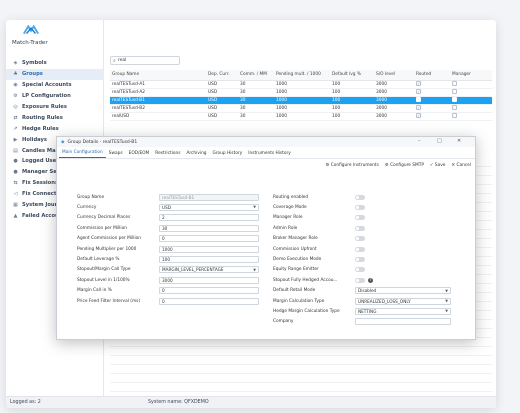 This screenshot has height=413, width=520. What do you see at coordinates (55, 139) in the screenshot?
I see `sidebar-item-holidays: ▶ Holidays` at bounding box center [55, 139].